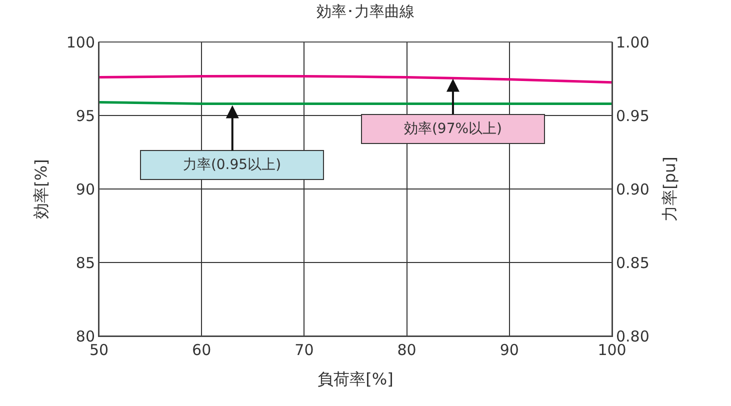  Describe the element at coordinates (355, 79) in the screenshot. I see `line-series` at that location.